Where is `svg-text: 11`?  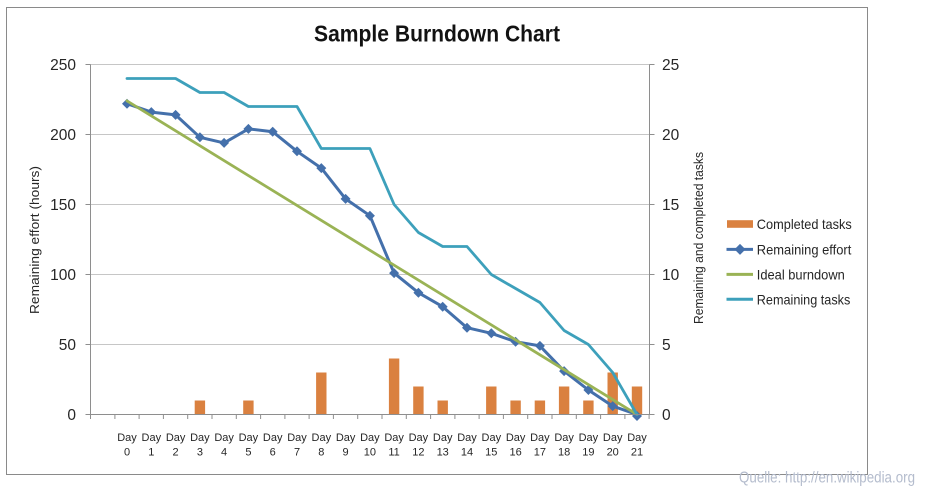
svg-text: 11 is located at coordinates (393, 453).